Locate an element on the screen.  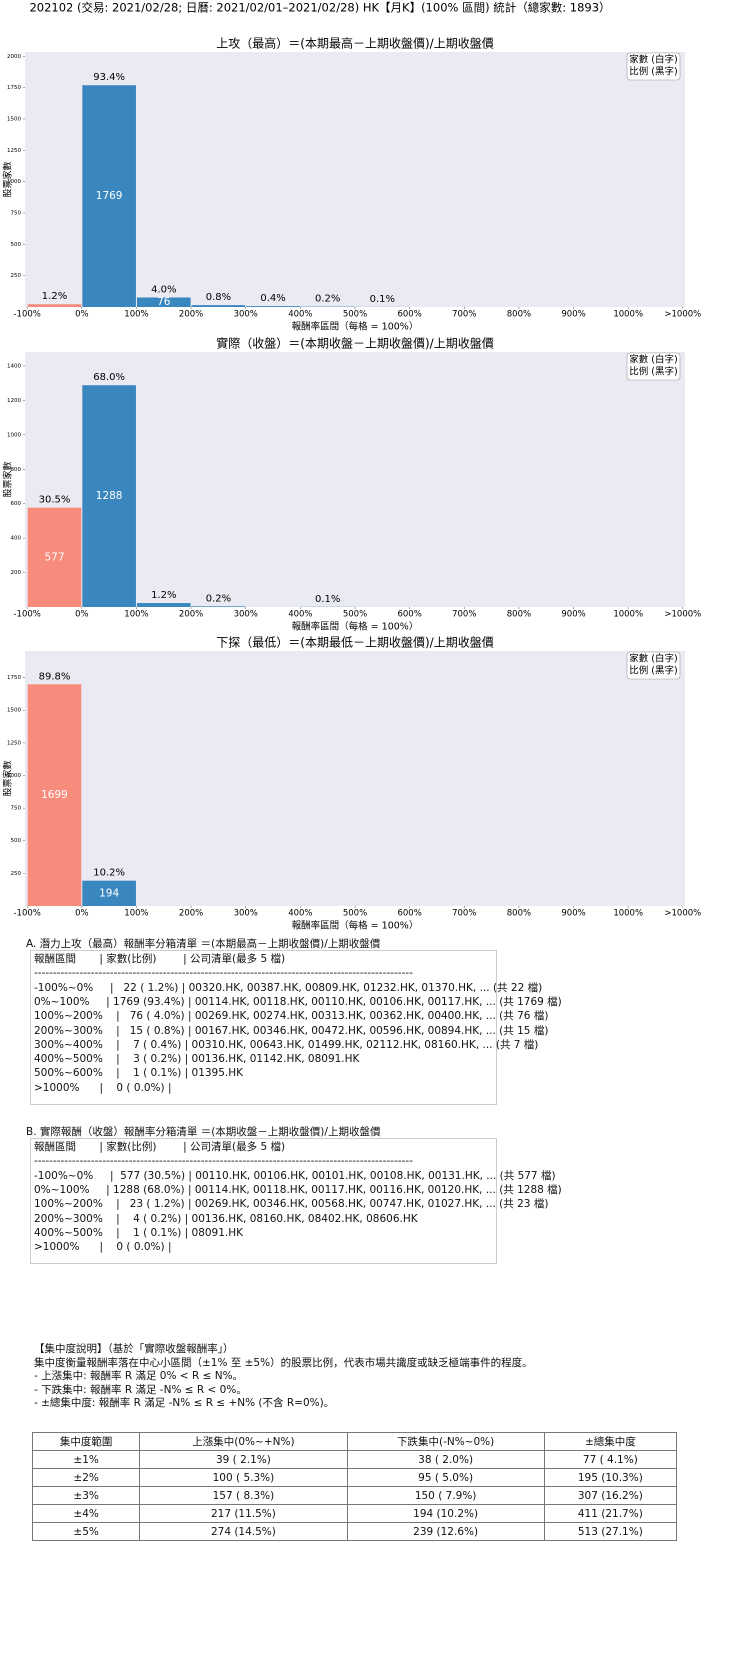
table-row: ±4% 217 (11.5%) 194 (10.2%) 411 (21.7%) is located at coordinates (354, 1513).